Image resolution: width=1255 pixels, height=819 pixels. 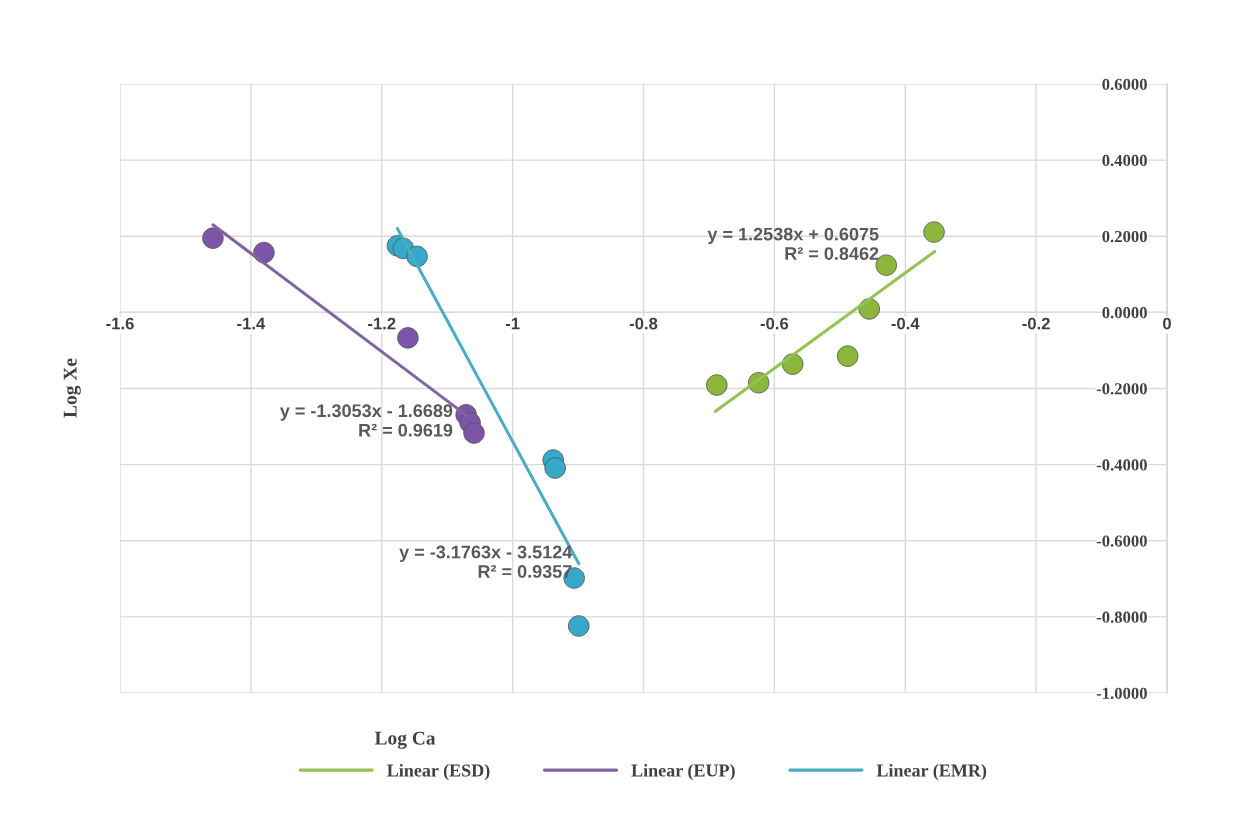 I want to click on y-axis-title: Log Xe, so click(x=72, y=388).